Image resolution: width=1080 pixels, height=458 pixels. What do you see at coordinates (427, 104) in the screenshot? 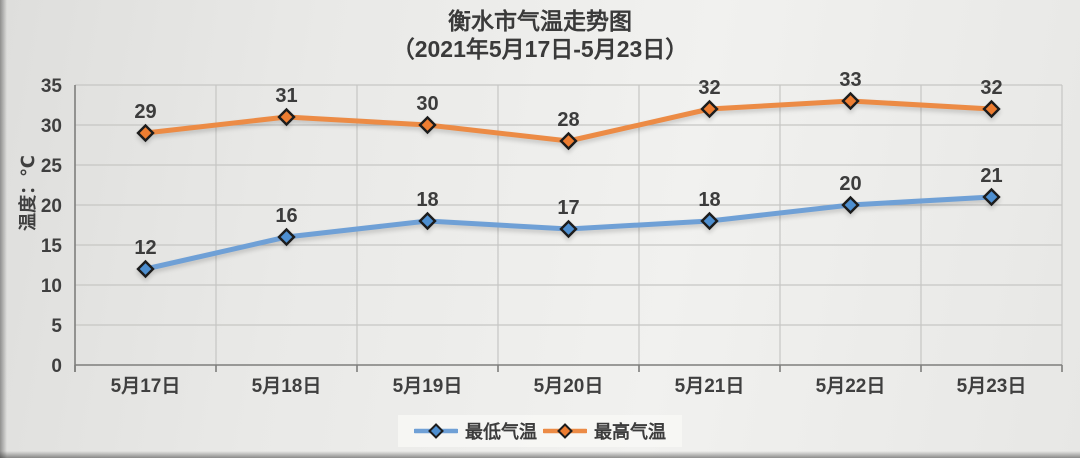
I see `max-temp-data-label: 30` at bounding box center [427, 104].